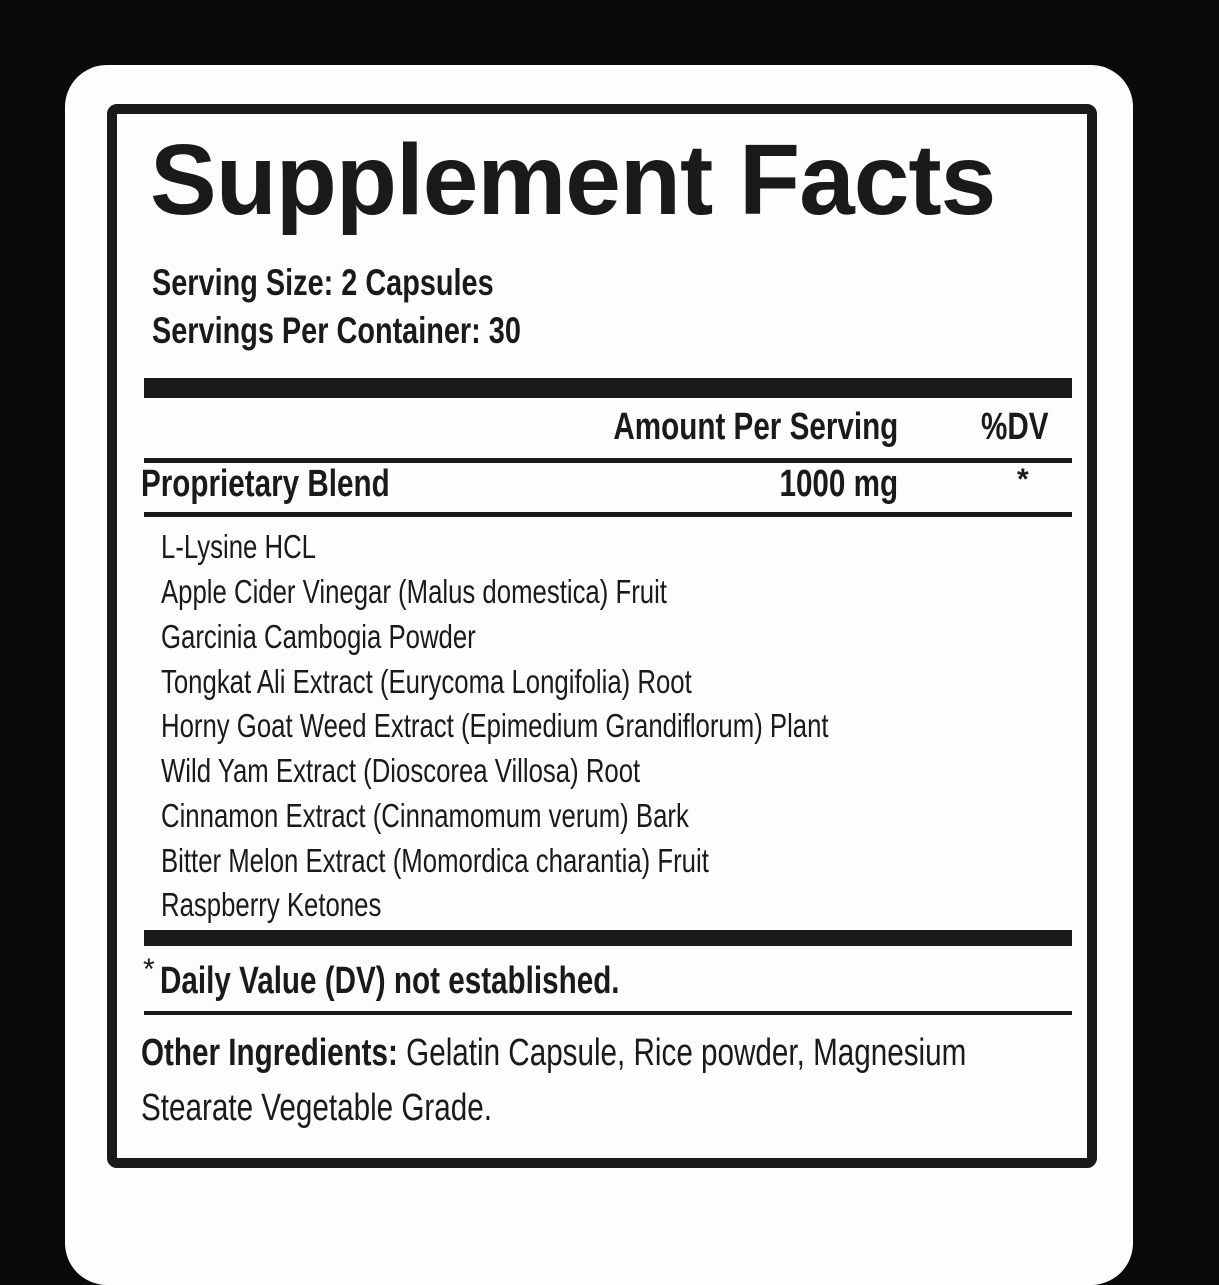 This screenshot has width=1219, height=1285. Describe the element at coordinates (271, 904) in the screenshot. I see `ingredient-item: Raspberry Ketones` at that location.